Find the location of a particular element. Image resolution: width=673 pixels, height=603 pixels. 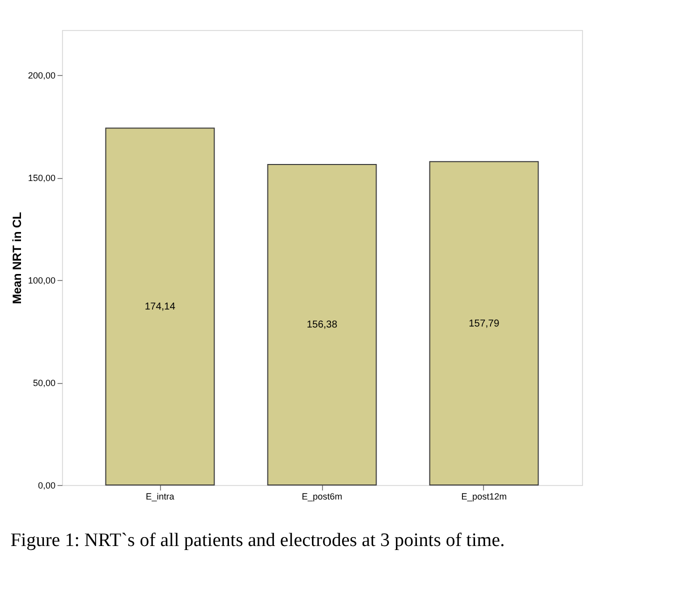

y-tick-label: 150,00 is located at coordinates (42, 178).